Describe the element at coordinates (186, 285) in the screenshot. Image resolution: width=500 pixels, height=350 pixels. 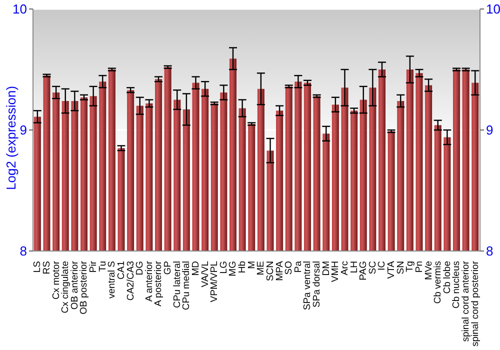
I see `x-tick-label: CPu medial` at that location.